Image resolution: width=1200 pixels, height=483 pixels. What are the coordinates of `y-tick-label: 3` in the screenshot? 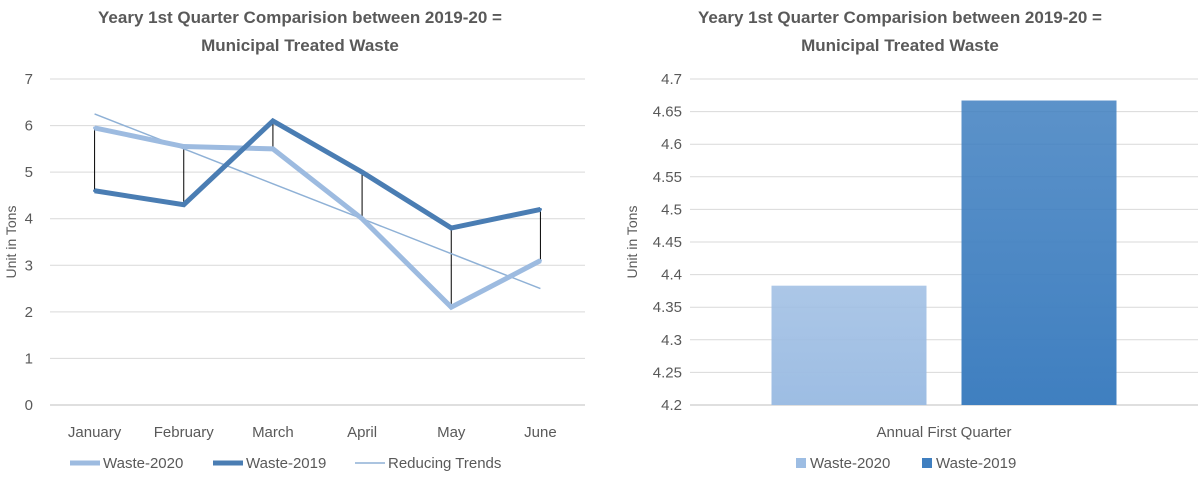 It's located at (29, 265).